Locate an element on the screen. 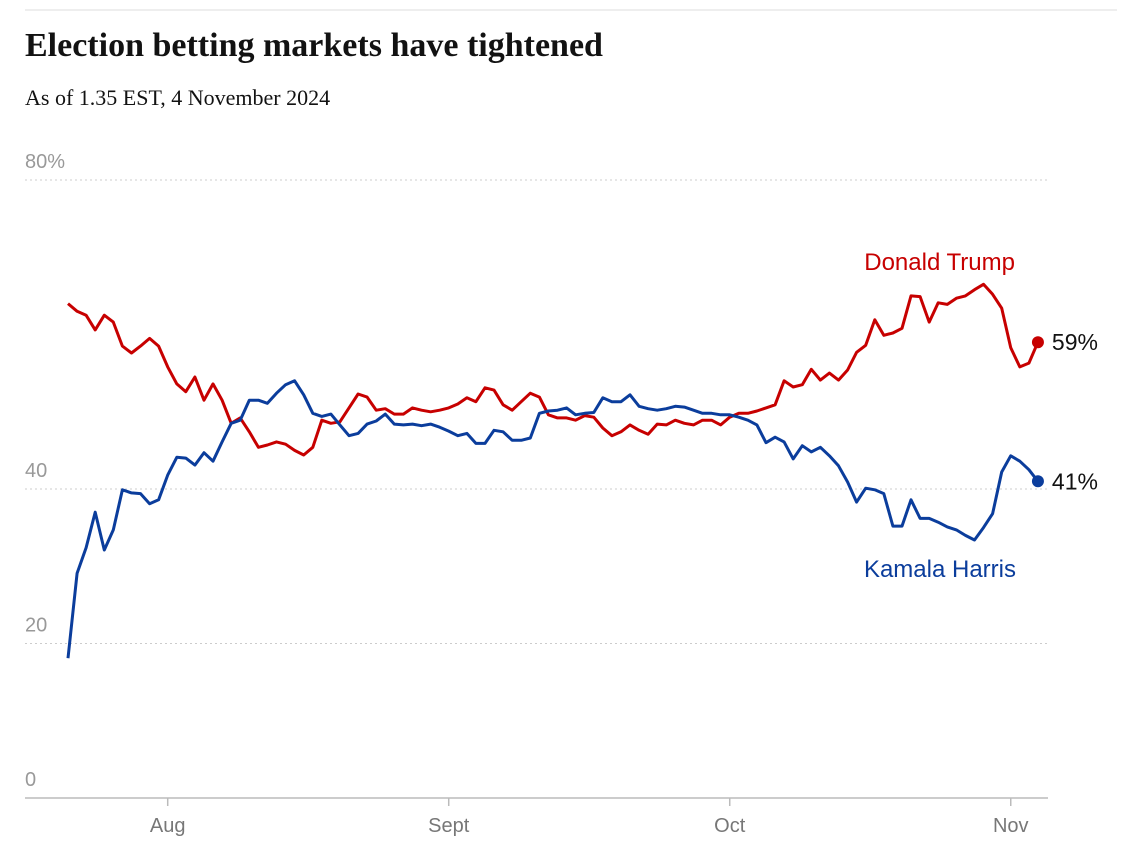  series-label: Kamala Harris is located at coordinates (940, 569).